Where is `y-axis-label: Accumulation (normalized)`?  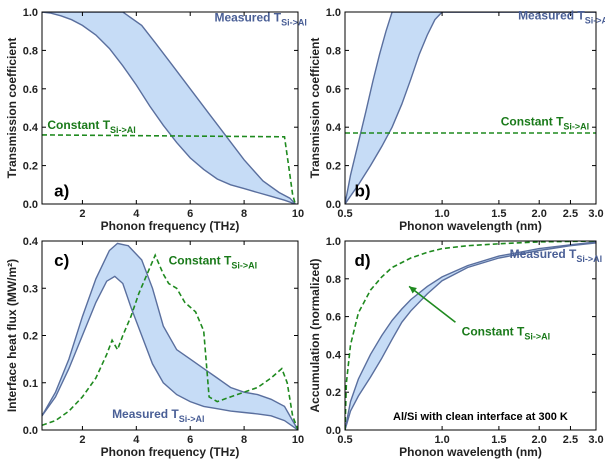
y-axis-label: Accumulation (normalized) is located at coordinates (315, 335).